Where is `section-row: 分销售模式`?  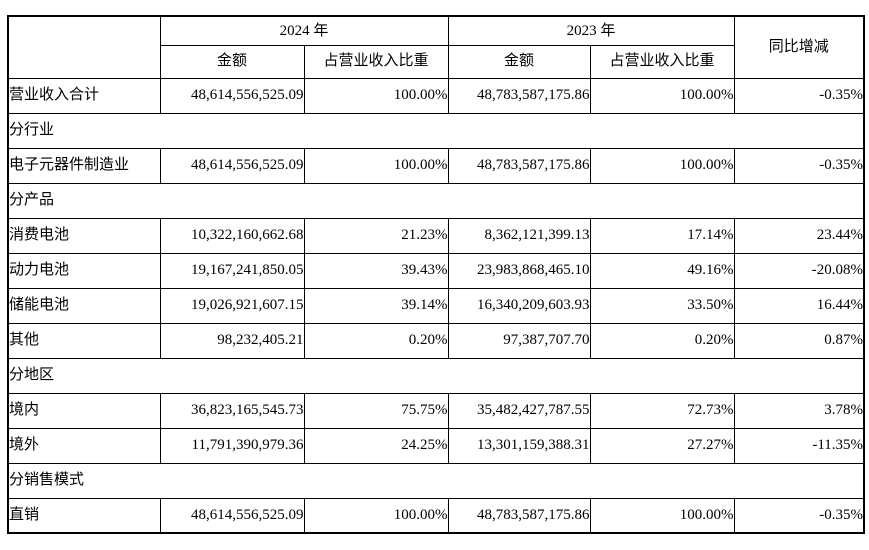
section-row: 分销售模式 is located at coordinates (436, 480).